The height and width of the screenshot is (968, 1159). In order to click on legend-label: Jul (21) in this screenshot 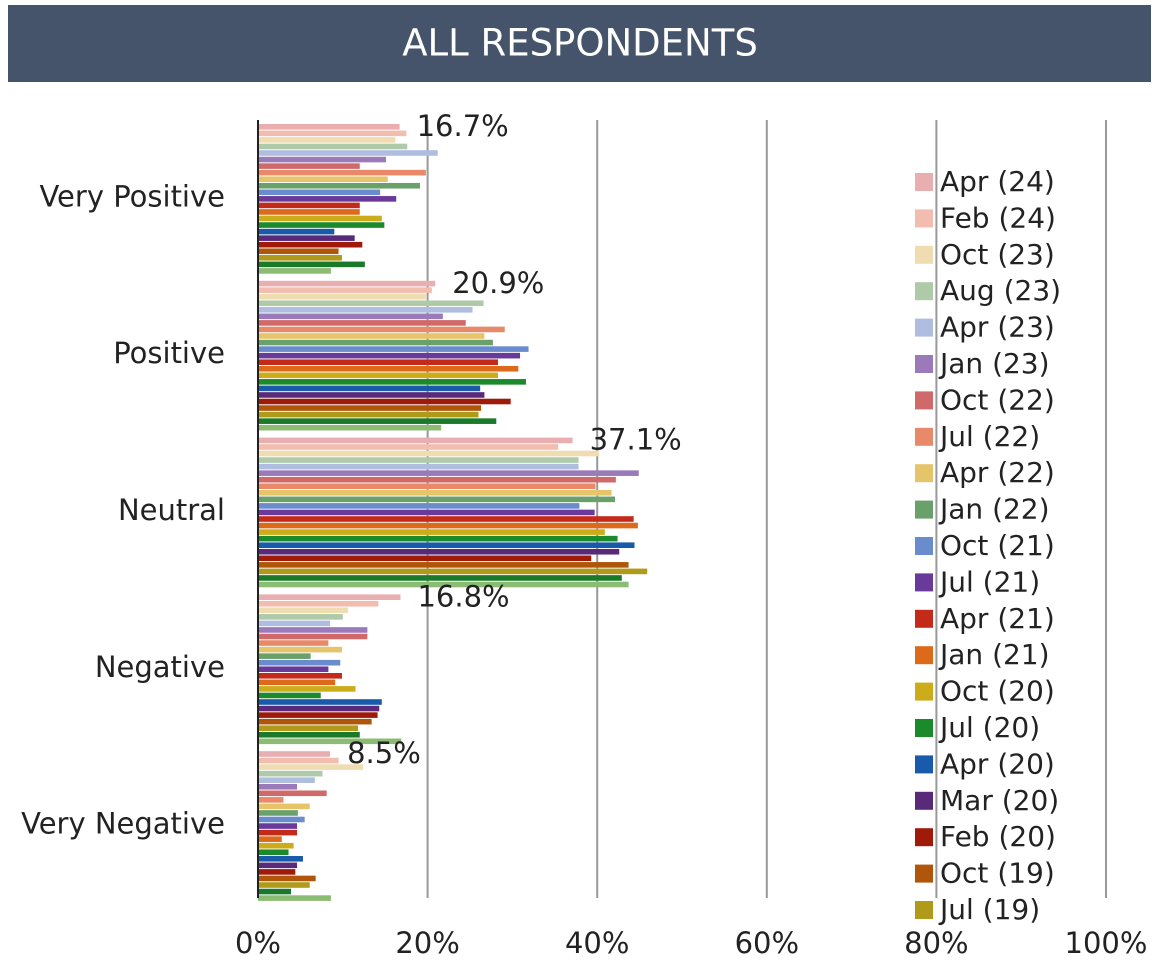, I will do `click(989, 581)`.